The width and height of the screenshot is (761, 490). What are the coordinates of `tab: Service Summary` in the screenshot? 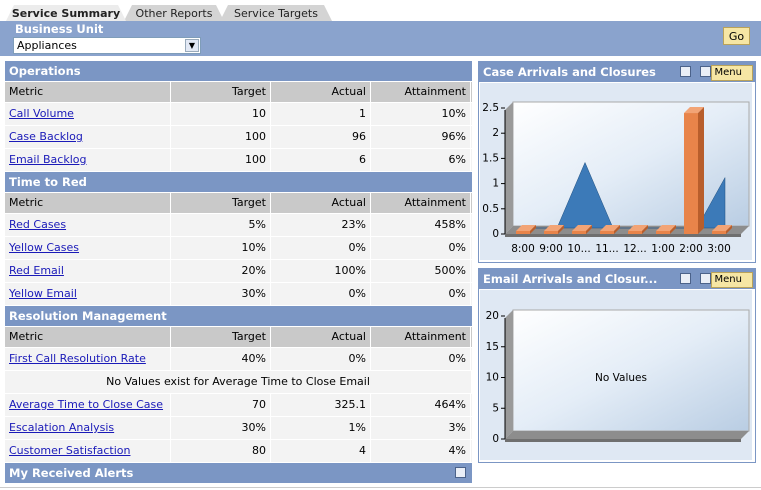 It's located at (66, 13).